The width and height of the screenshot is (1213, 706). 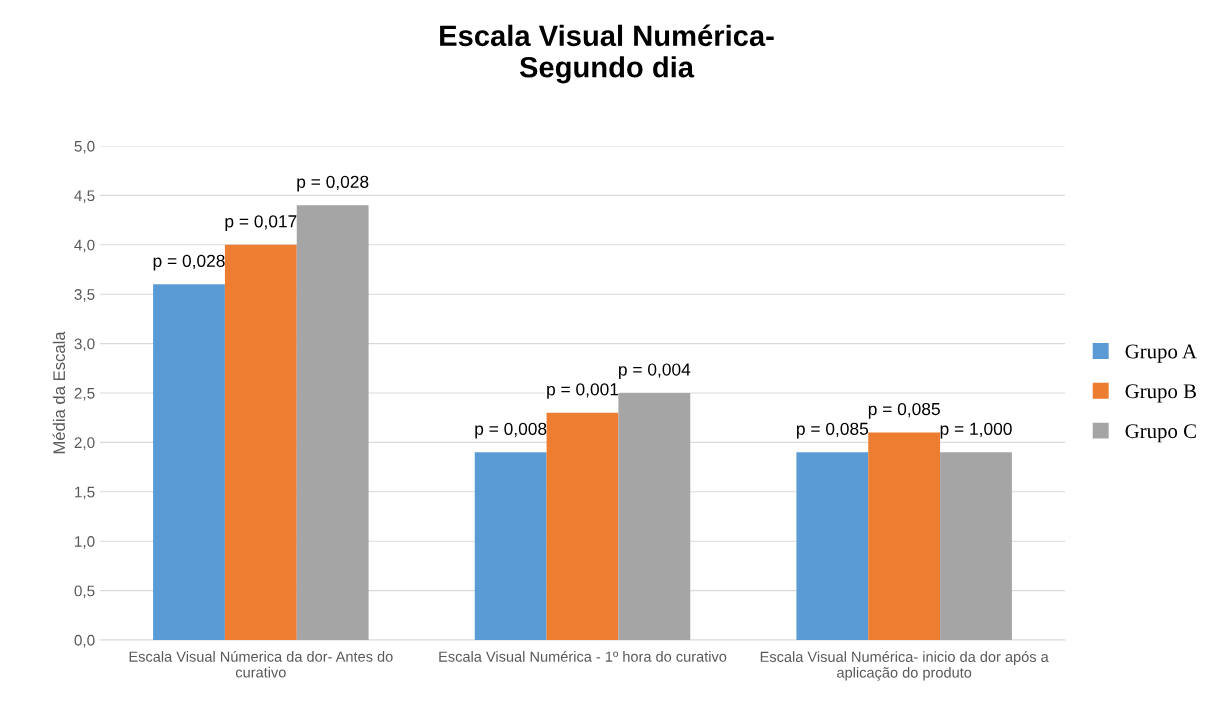 I want to click on annotation: p = 0,008, so click(x=511, y=430).